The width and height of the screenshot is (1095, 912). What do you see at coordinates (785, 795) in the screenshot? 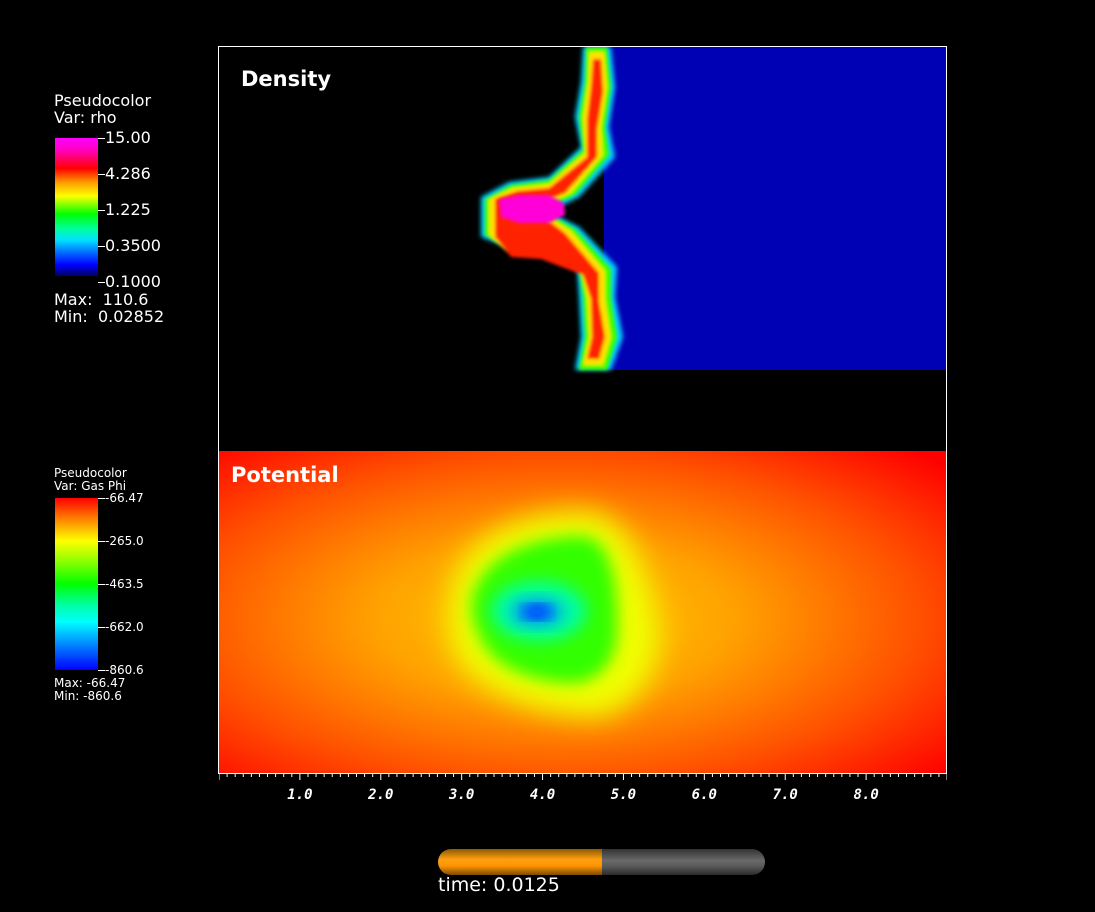
I see `x-tick-label: 7.0` at bounding box center [785, 795].